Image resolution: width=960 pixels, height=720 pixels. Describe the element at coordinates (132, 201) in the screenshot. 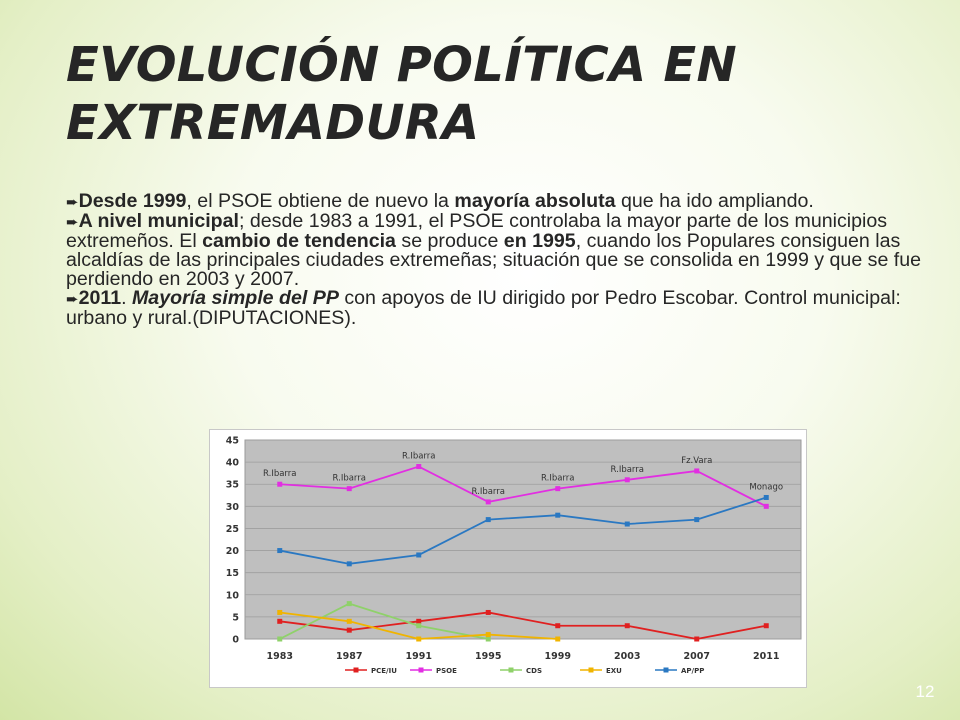

I see `text-run: Desde 1999` at that location.